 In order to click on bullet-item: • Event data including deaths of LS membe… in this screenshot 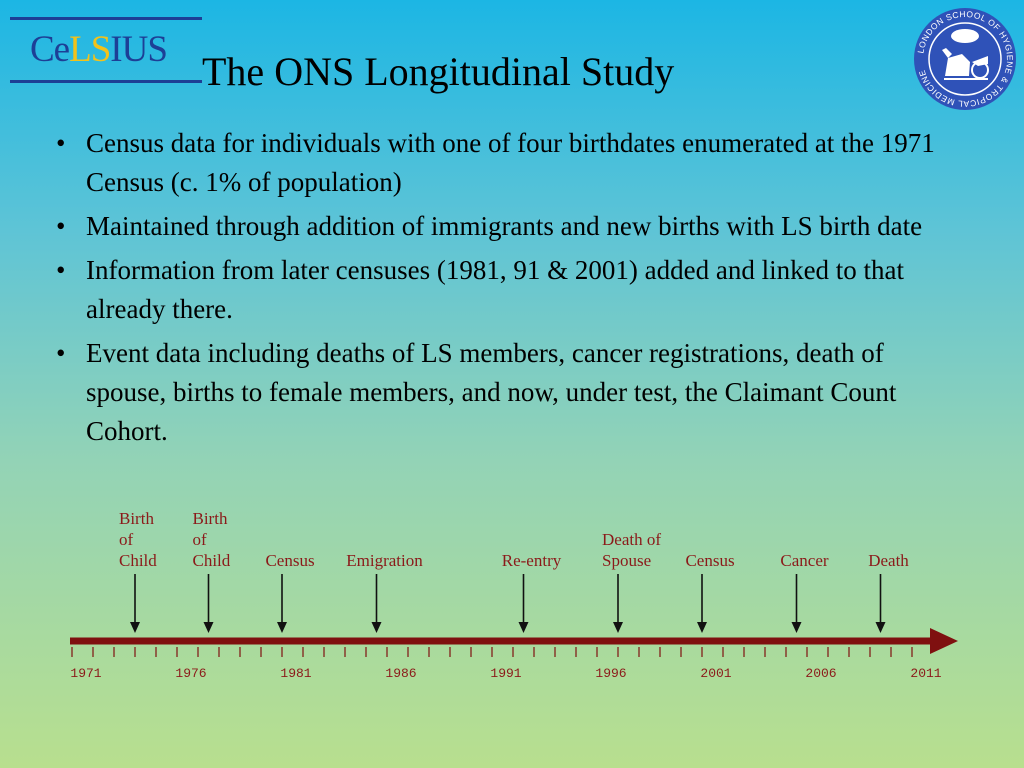, I will do `click(476, 392)`.